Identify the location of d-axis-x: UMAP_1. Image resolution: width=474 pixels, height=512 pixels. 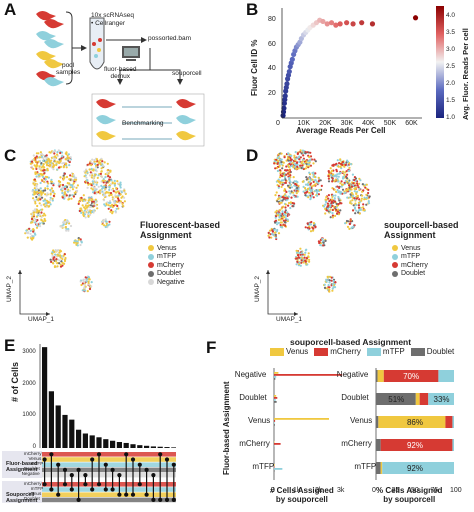
(289, 319).